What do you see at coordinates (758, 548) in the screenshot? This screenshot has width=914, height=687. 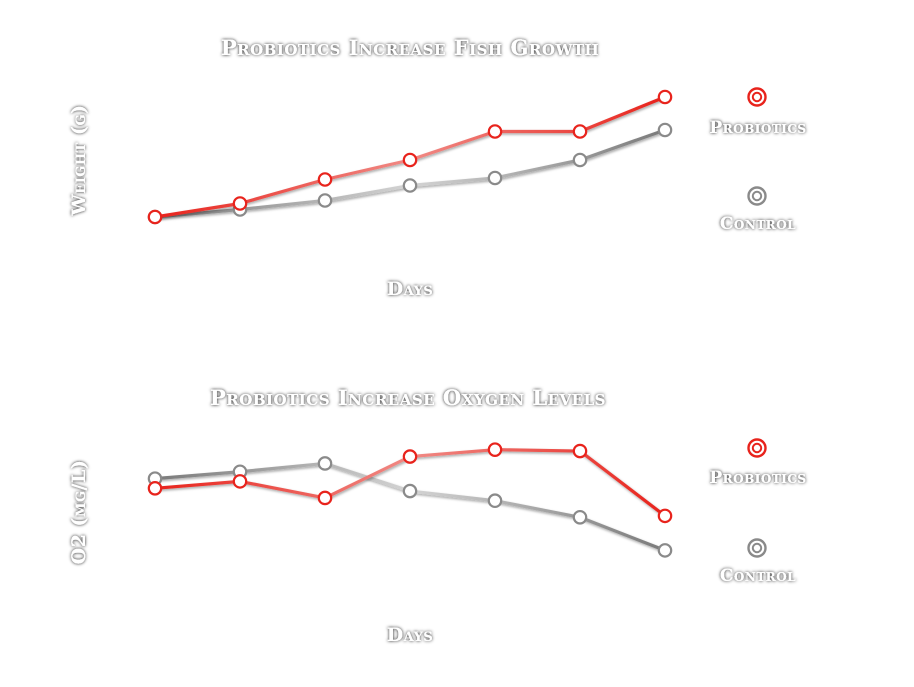 I see `chart2-legend-control-swatch` at bounding box center [758, 548].